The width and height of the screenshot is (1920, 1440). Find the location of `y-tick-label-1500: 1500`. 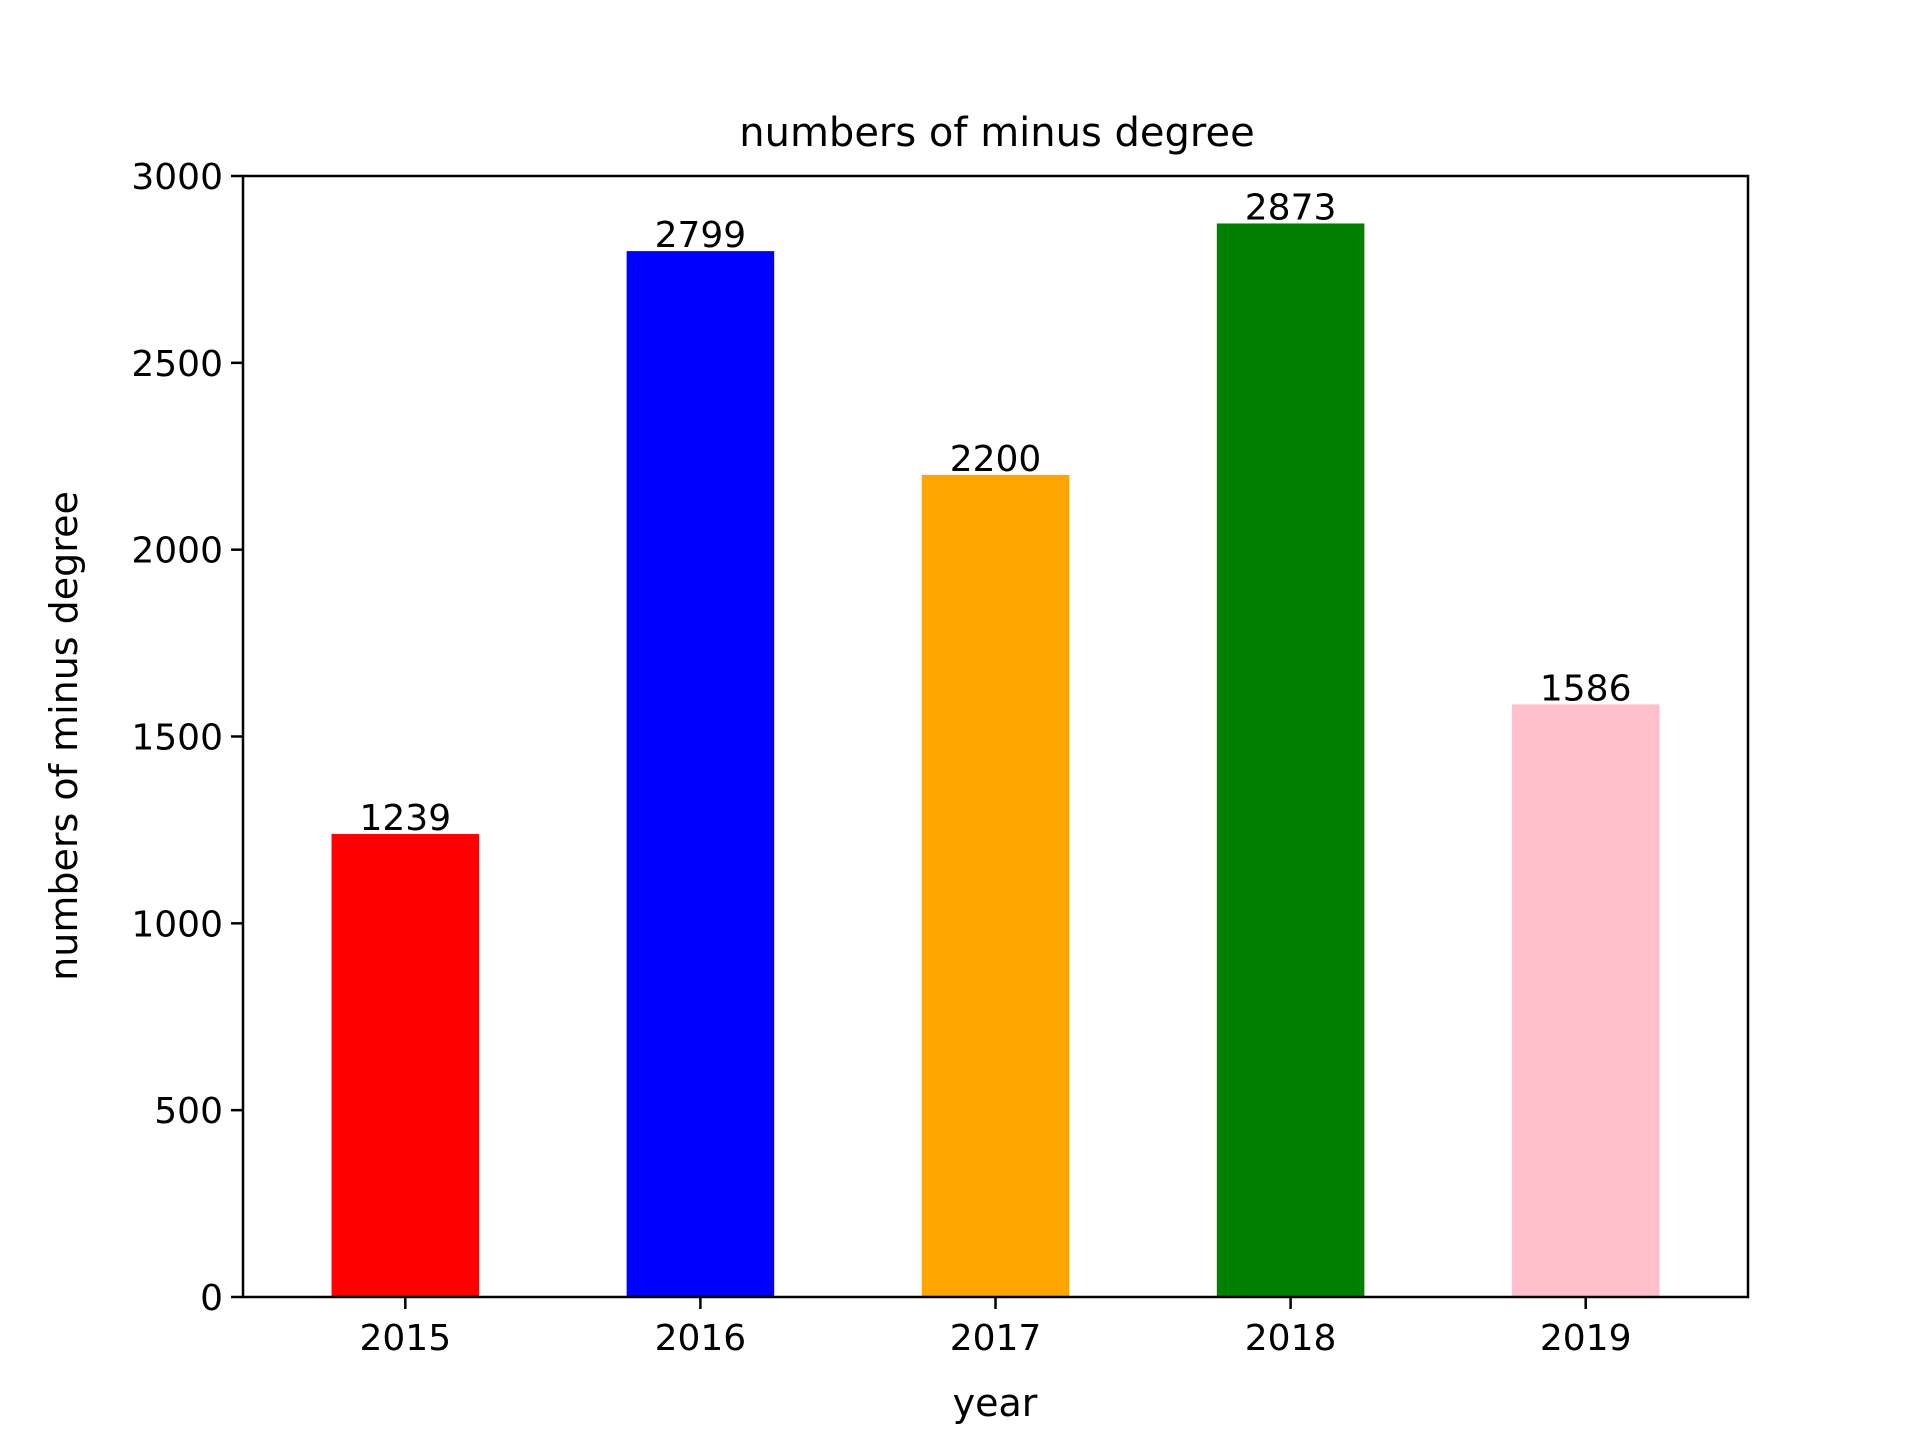

y-tick-label-1500: 1500 is located at coordinates (177, 738).